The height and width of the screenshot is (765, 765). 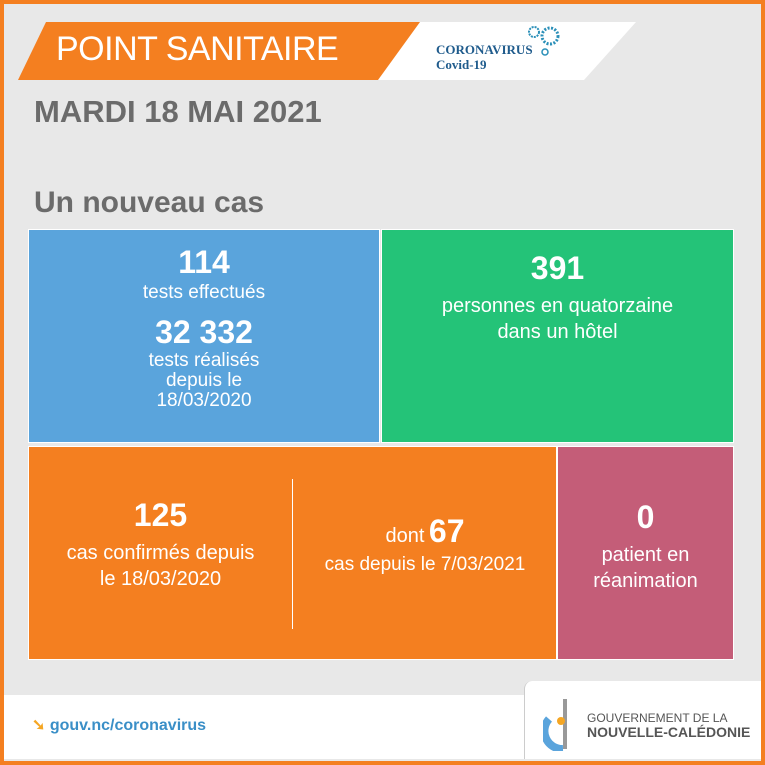 I want to click on government-emblem-icon, so click(x=555, y=725).